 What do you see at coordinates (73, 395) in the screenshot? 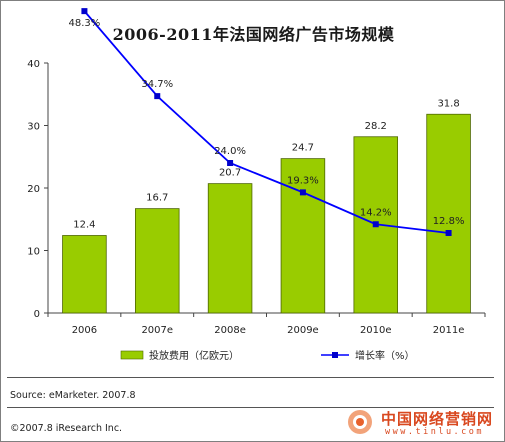
I see `source-note: Source: eMarketer. 2007.8` at bounding box center [73, 395].